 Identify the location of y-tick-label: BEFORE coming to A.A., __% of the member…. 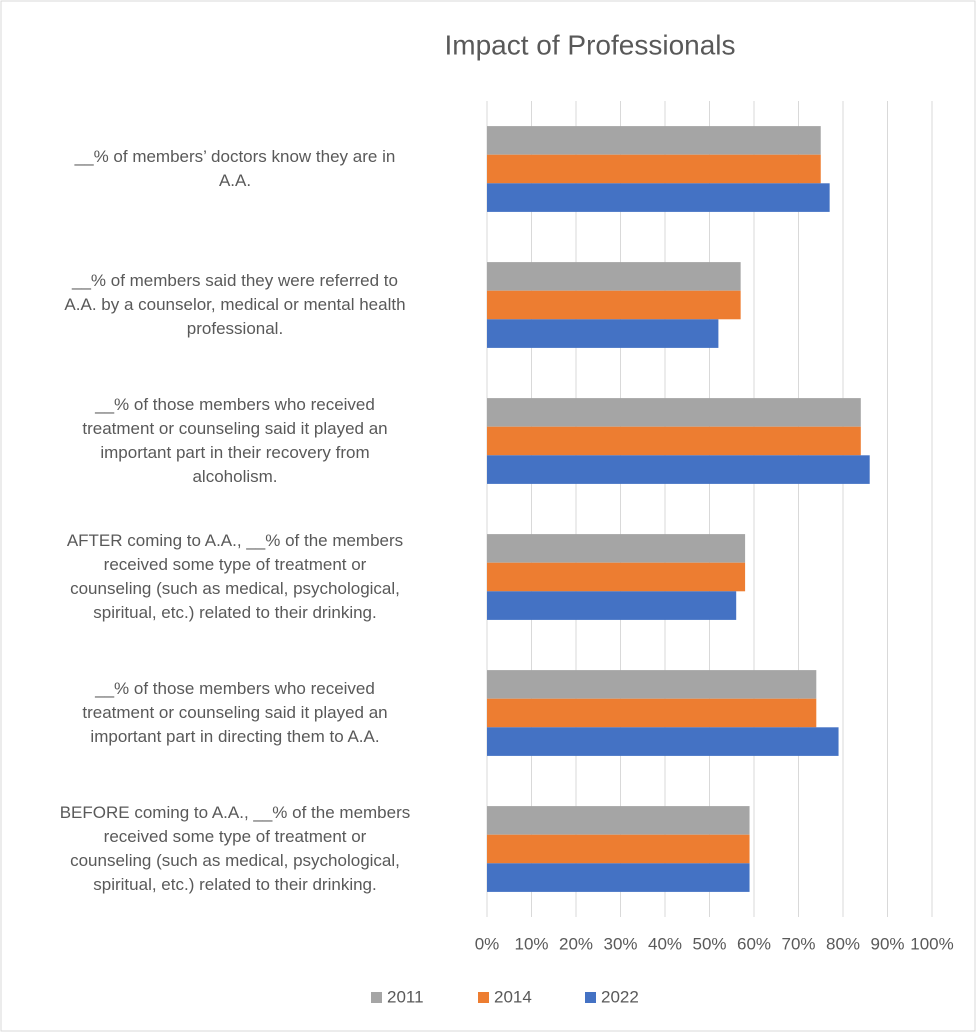
(235, 848).